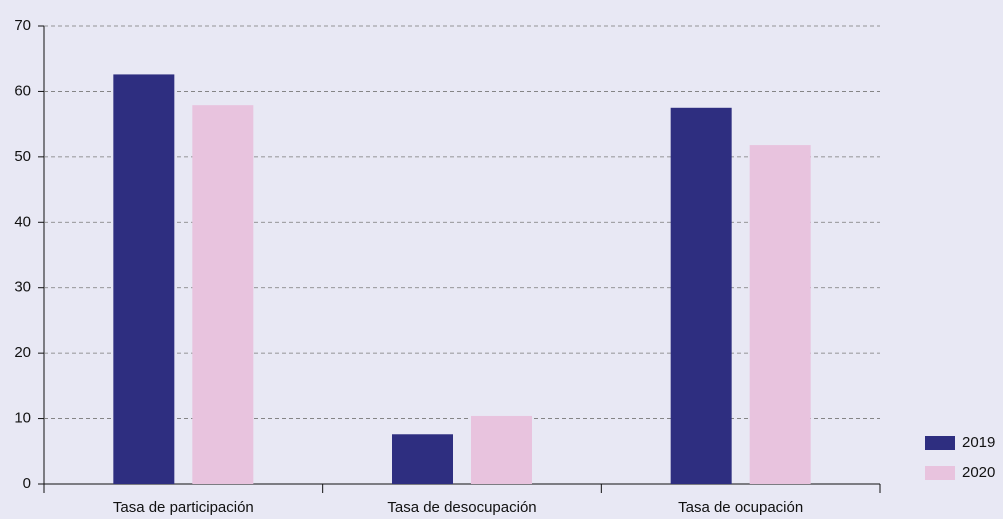 This screenshot has height=519, width=1003. What do you see at coordinates (978, 472) in the screenshot?
I see `legend-label: 2020` at bounding box center [978, 472].